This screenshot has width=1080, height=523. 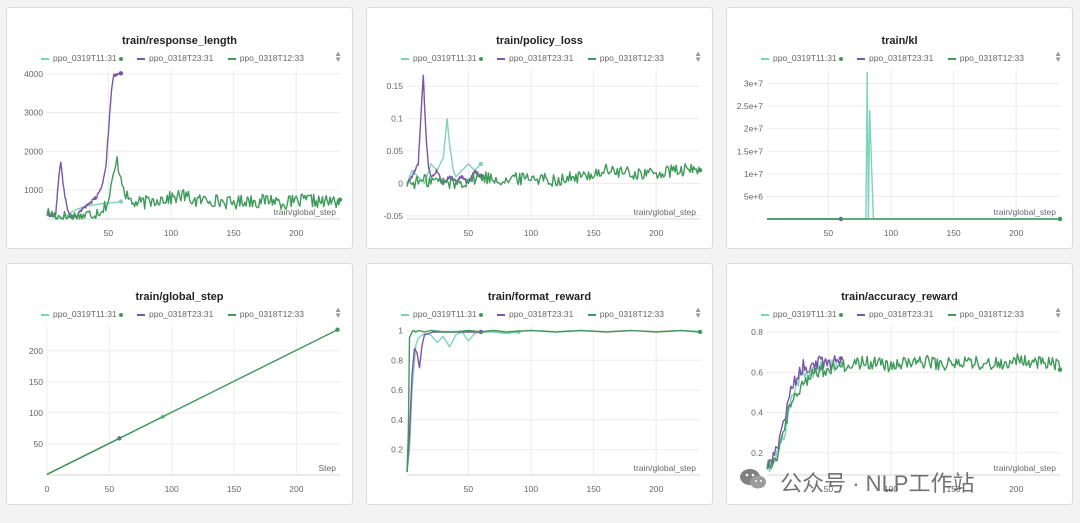 What do you see at coordinates (753, 84) in the screenshot?
I see `y-tick-label: 3e+7` at bounding box center [753, 84].